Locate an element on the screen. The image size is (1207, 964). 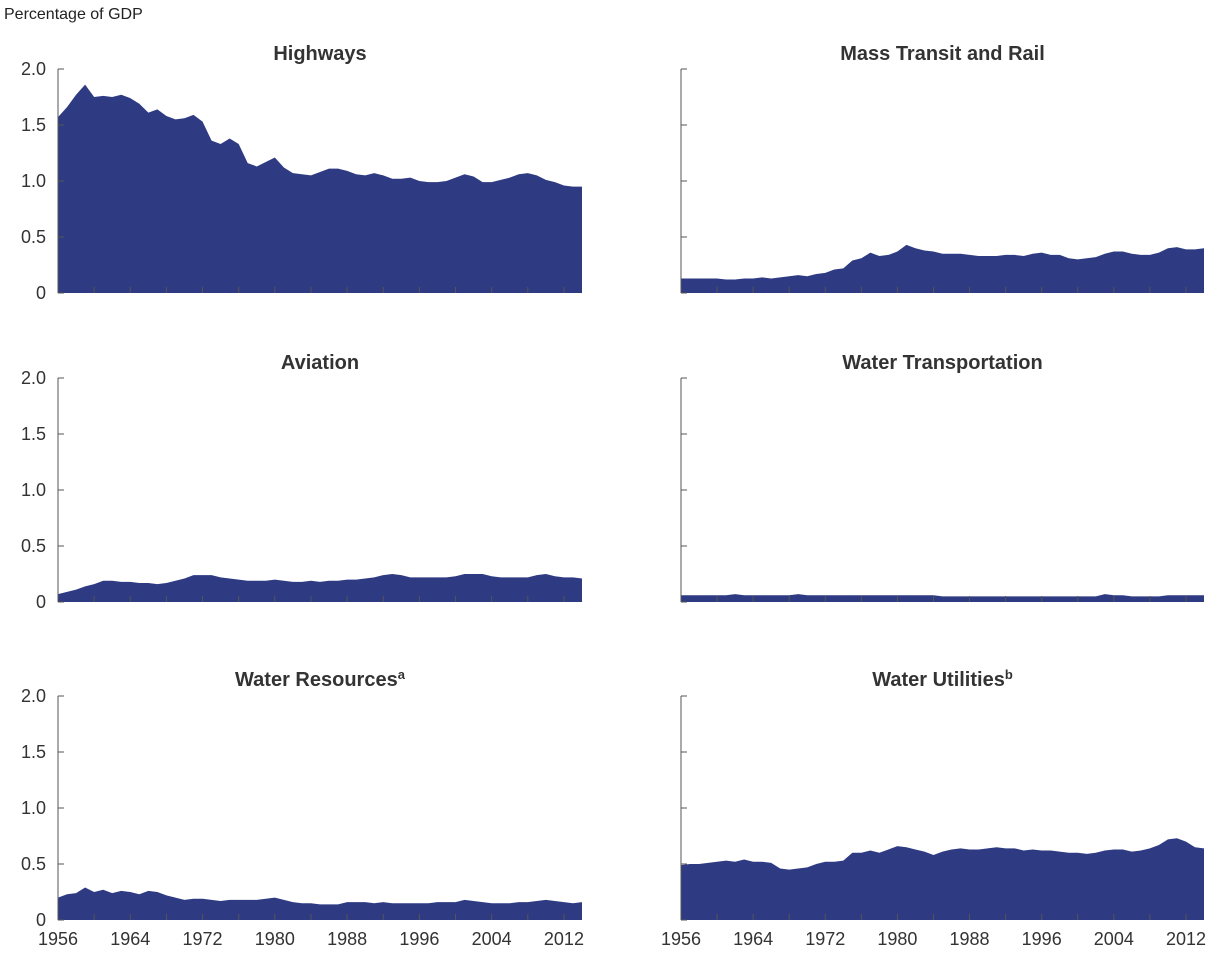
y-axis-label: Percentage of GDP is located at coordinates (73, 14).